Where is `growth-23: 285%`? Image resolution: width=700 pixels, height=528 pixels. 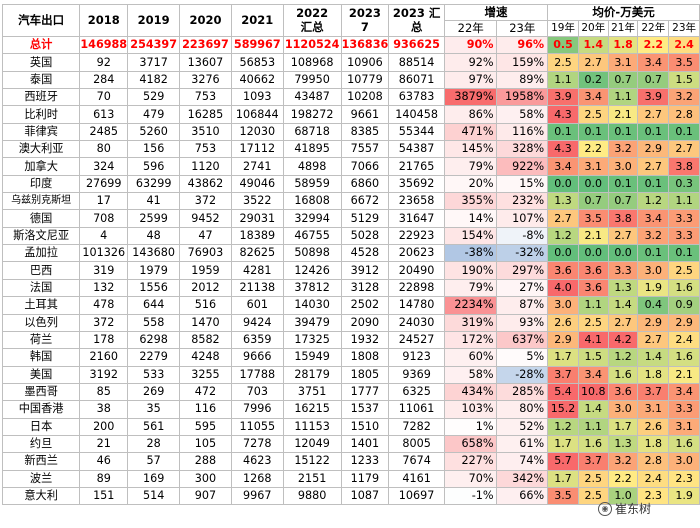
growth-23: 285% is located at coordinates (522, 392).